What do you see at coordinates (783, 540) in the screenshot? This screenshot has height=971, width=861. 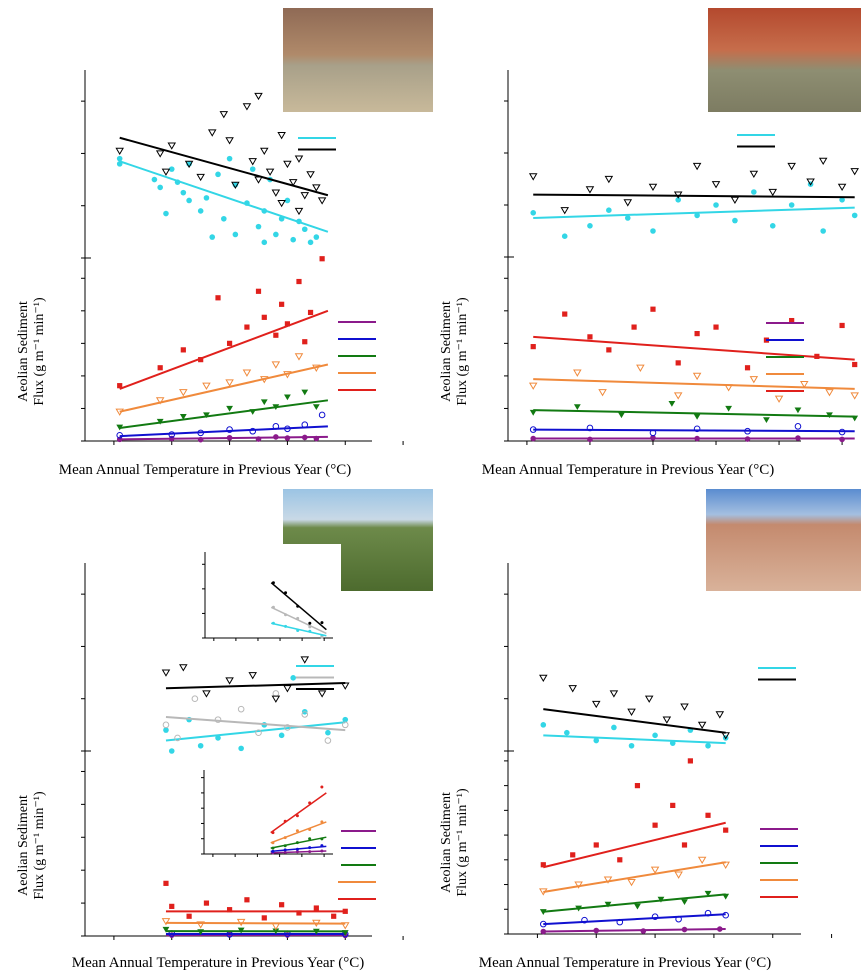 I see `photo-g` at bounding box center [783, 540].